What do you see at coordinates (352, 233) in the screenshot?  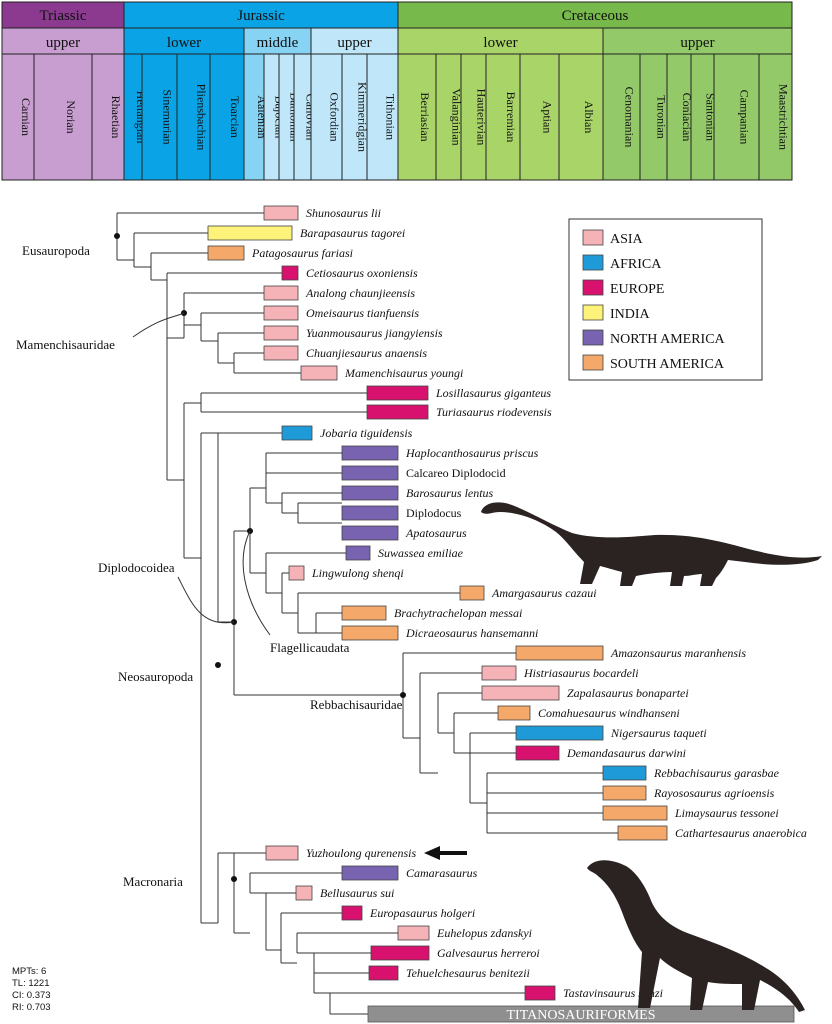 I see `taxon-label: Barapasaurus tagorei` at bounding box center [352, 233].